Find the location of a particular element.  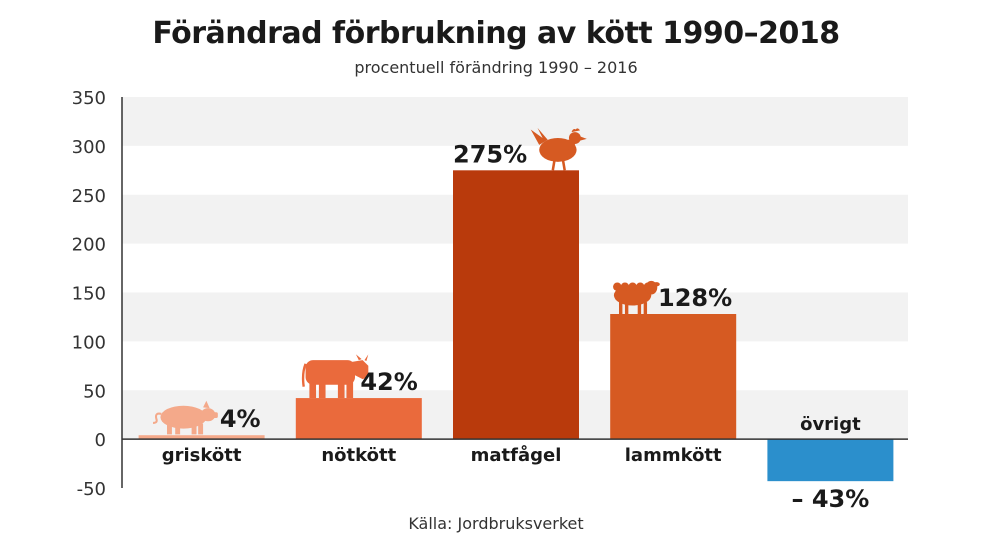

value-label-griskött: 4% is located at coordinates (240, 419).